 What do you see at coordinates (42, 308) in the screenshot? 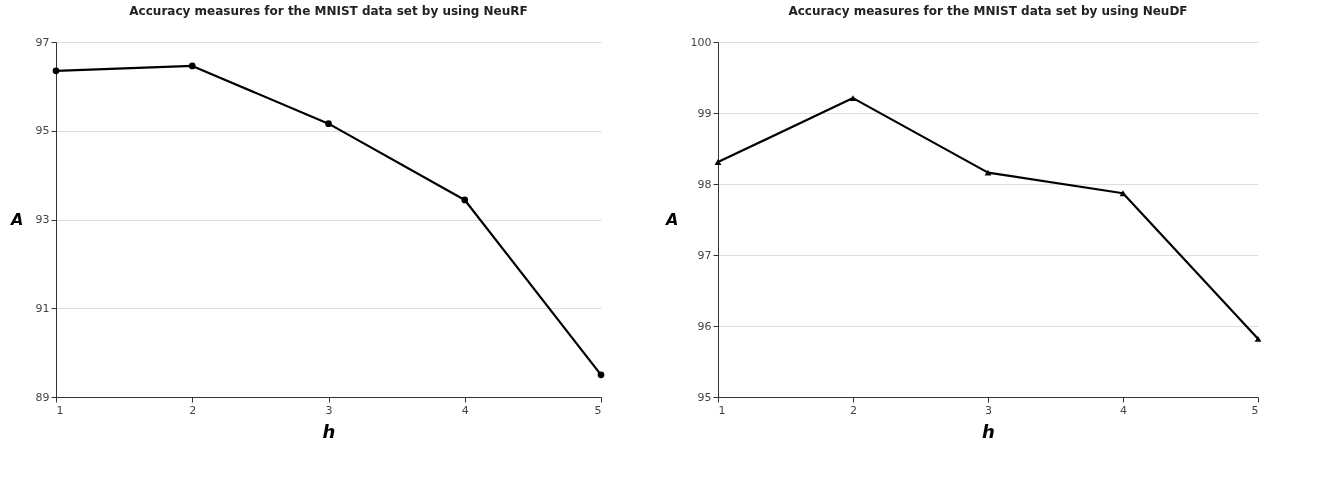
I see `y-tick-label: 91` at bounding box center [42, 308].